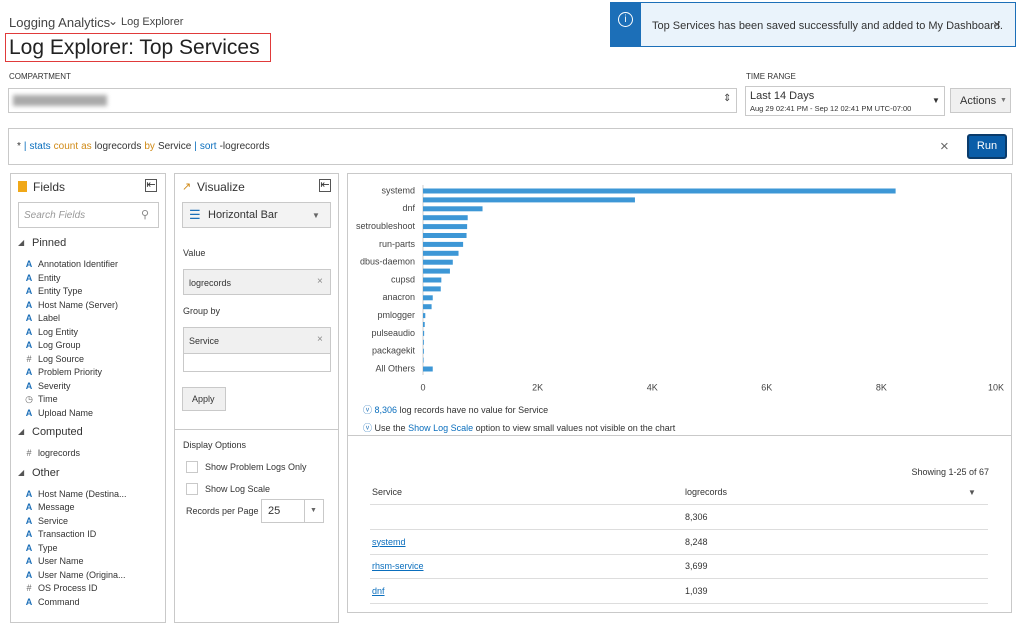 This screenshot has height=623, width=1021. I want to click on query-token: count, so click(66, 146).